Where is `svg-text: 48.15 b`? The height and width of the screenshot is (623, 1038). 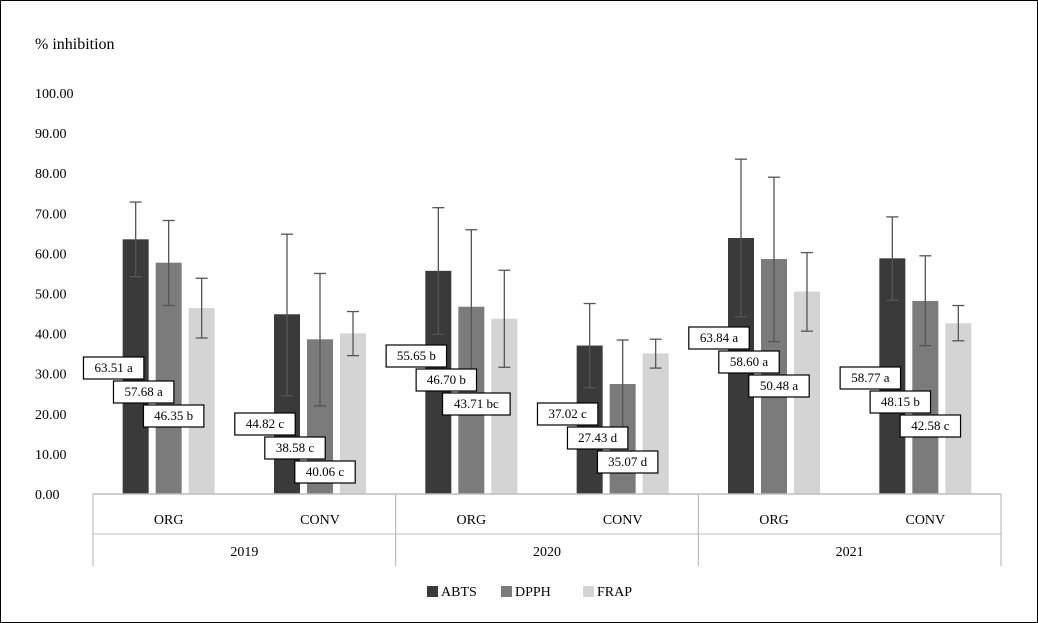
svg-text: 48.15 b is located at coordinates (900, 401).